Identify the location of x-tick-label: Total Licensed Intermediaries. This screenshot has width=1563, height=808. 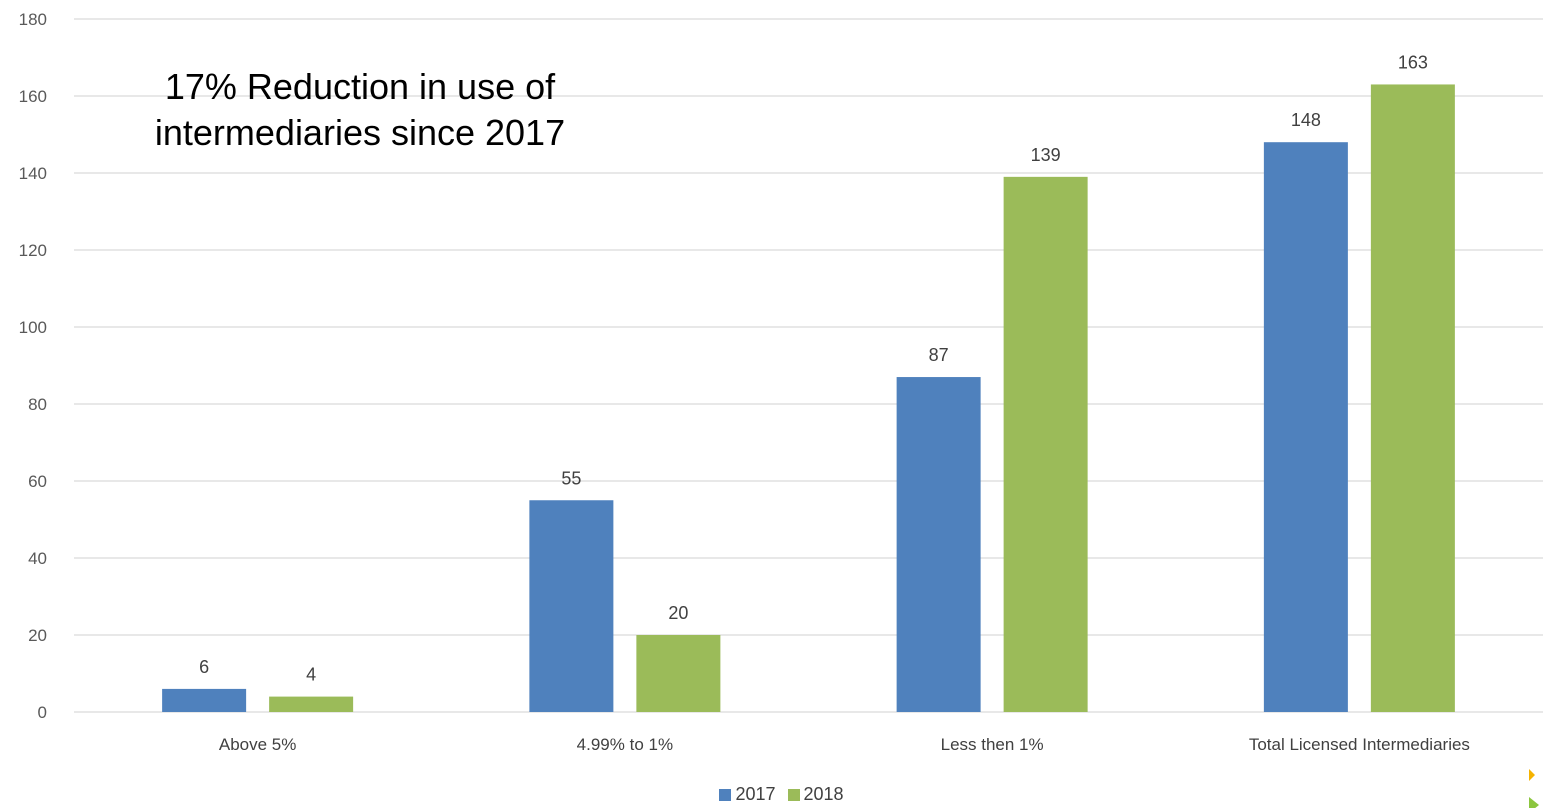
(1359, 744).